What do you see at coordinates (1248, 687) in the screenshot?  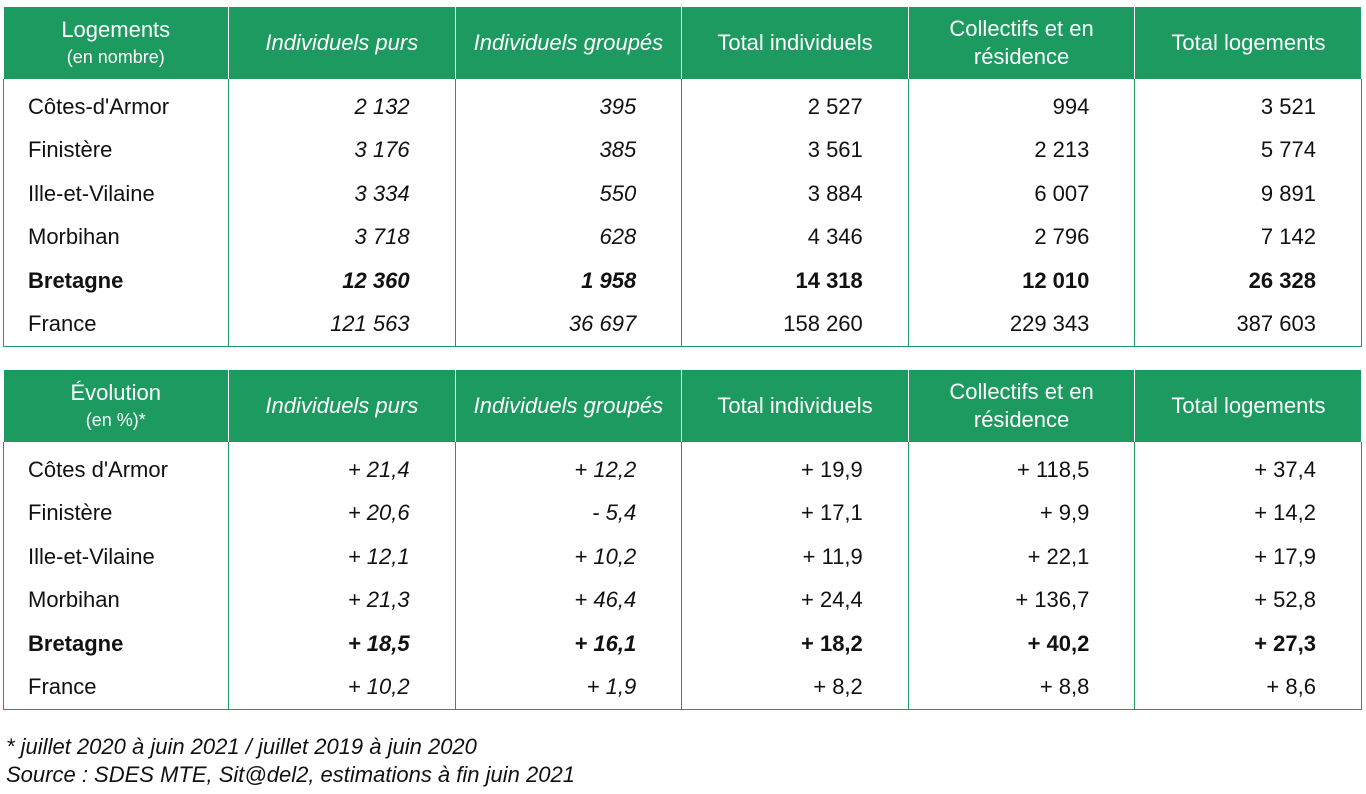 I see `cell-value: + 8,6` at bounding box center [1248, 687].